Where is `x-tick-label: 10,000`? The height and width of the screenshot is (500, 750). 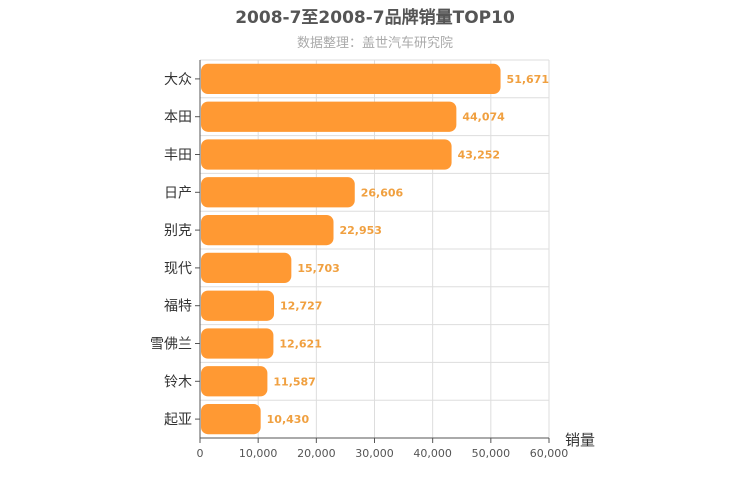
x-tick-label: 10,000 is located at coordinates (258, 453).